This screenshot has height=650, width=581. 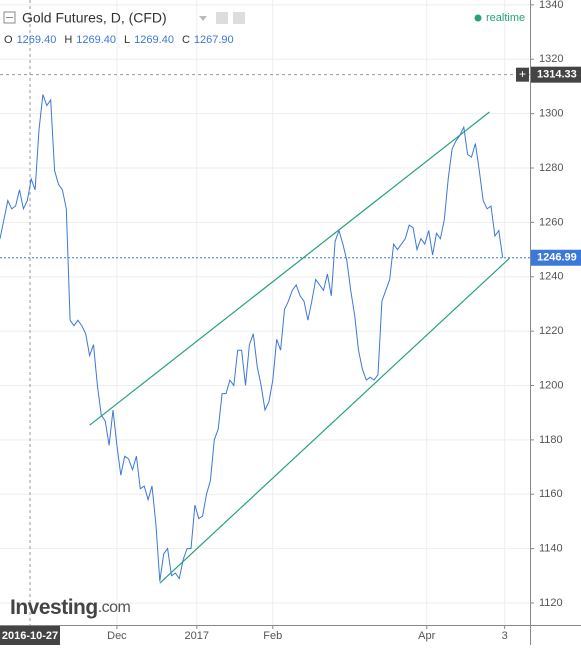 What do you see at coordinates (551, 331) in the screenshot?
I see `y-tick-label: 1220` at bounding box center [551, 331].